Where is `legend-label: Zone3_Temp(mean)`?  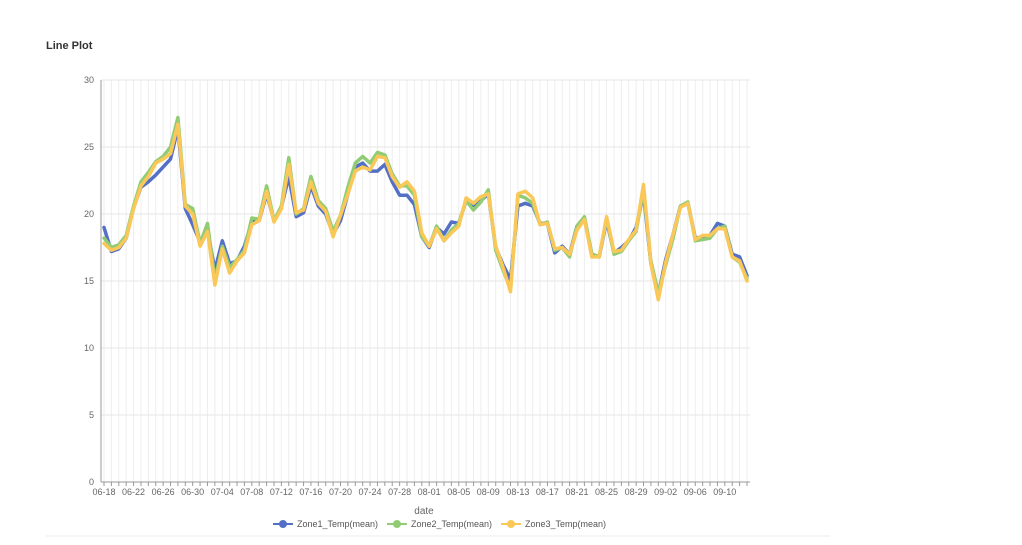
legend-label: Zone3_Temp(mean) is located at coordinates (565, 524).